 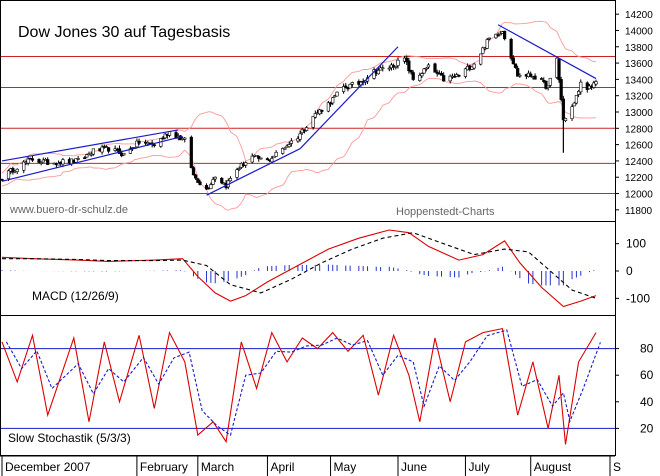 I want to click on price-tick-label: 14000, so click(x=639, y=31).